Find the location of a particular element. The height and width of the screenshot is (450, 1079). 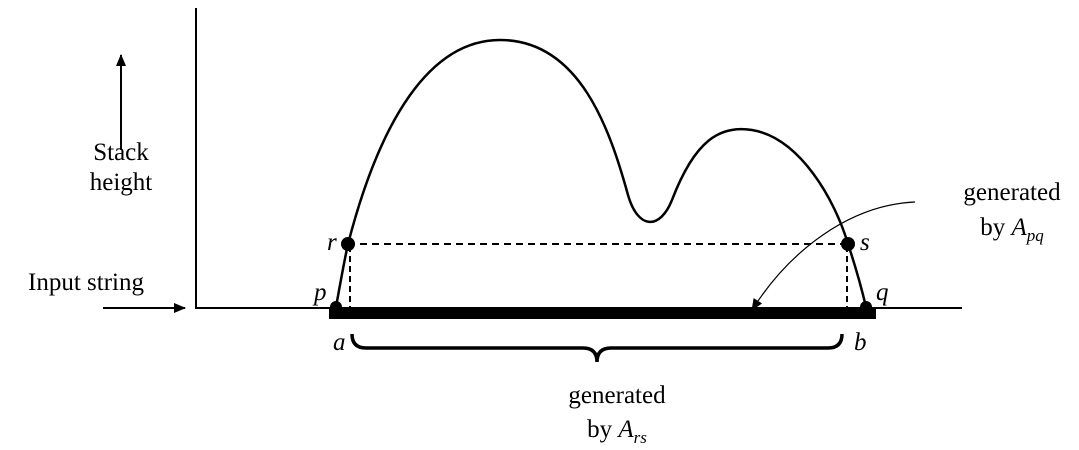

label-b: b is located at coordinates (860, 342).